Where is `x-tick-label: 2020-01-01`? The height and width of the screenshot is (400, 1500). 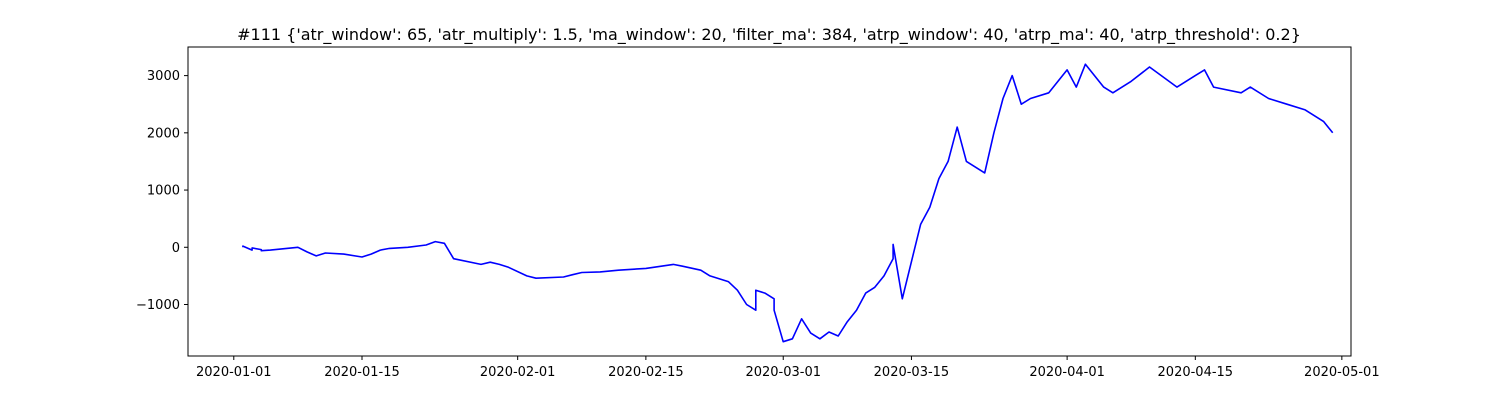 x-tick-label: 2020-01-01 is located at coordinates (234, 372).